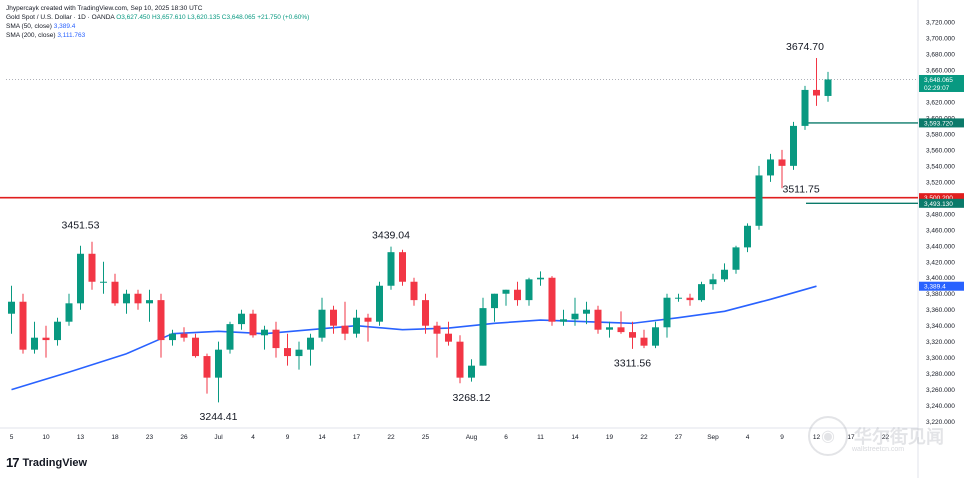  Describe the element at coordinates (748, 437) in the screenshot. I see `x-tick-label: 4` at that location.